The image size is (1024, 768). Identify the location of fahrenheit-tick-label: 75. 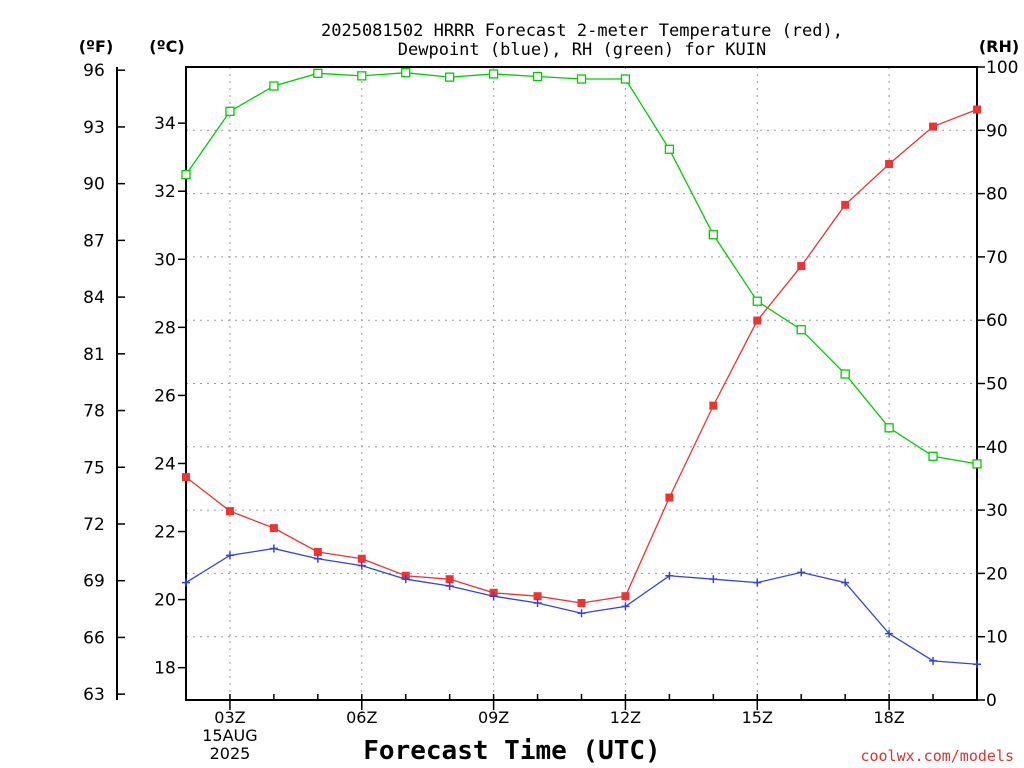
(94, 468).